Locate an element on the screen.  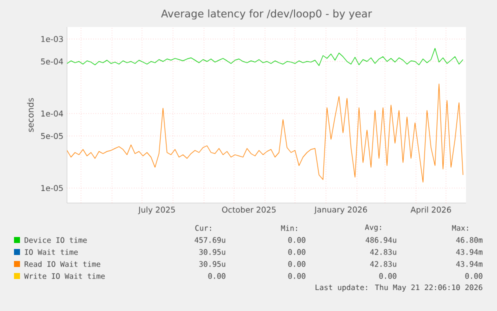
y-axis-title: seconds is located at coordinates (30, 115).